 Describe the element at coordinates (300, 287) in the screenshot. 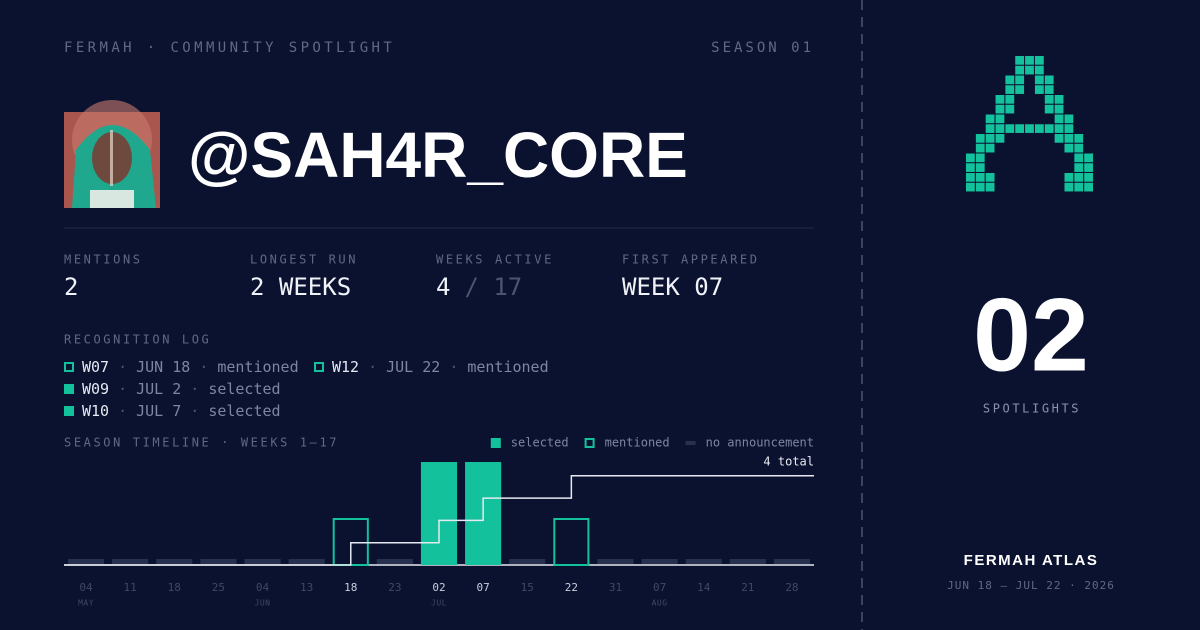

I see `stat-value: 2 WEEKS` at that location.